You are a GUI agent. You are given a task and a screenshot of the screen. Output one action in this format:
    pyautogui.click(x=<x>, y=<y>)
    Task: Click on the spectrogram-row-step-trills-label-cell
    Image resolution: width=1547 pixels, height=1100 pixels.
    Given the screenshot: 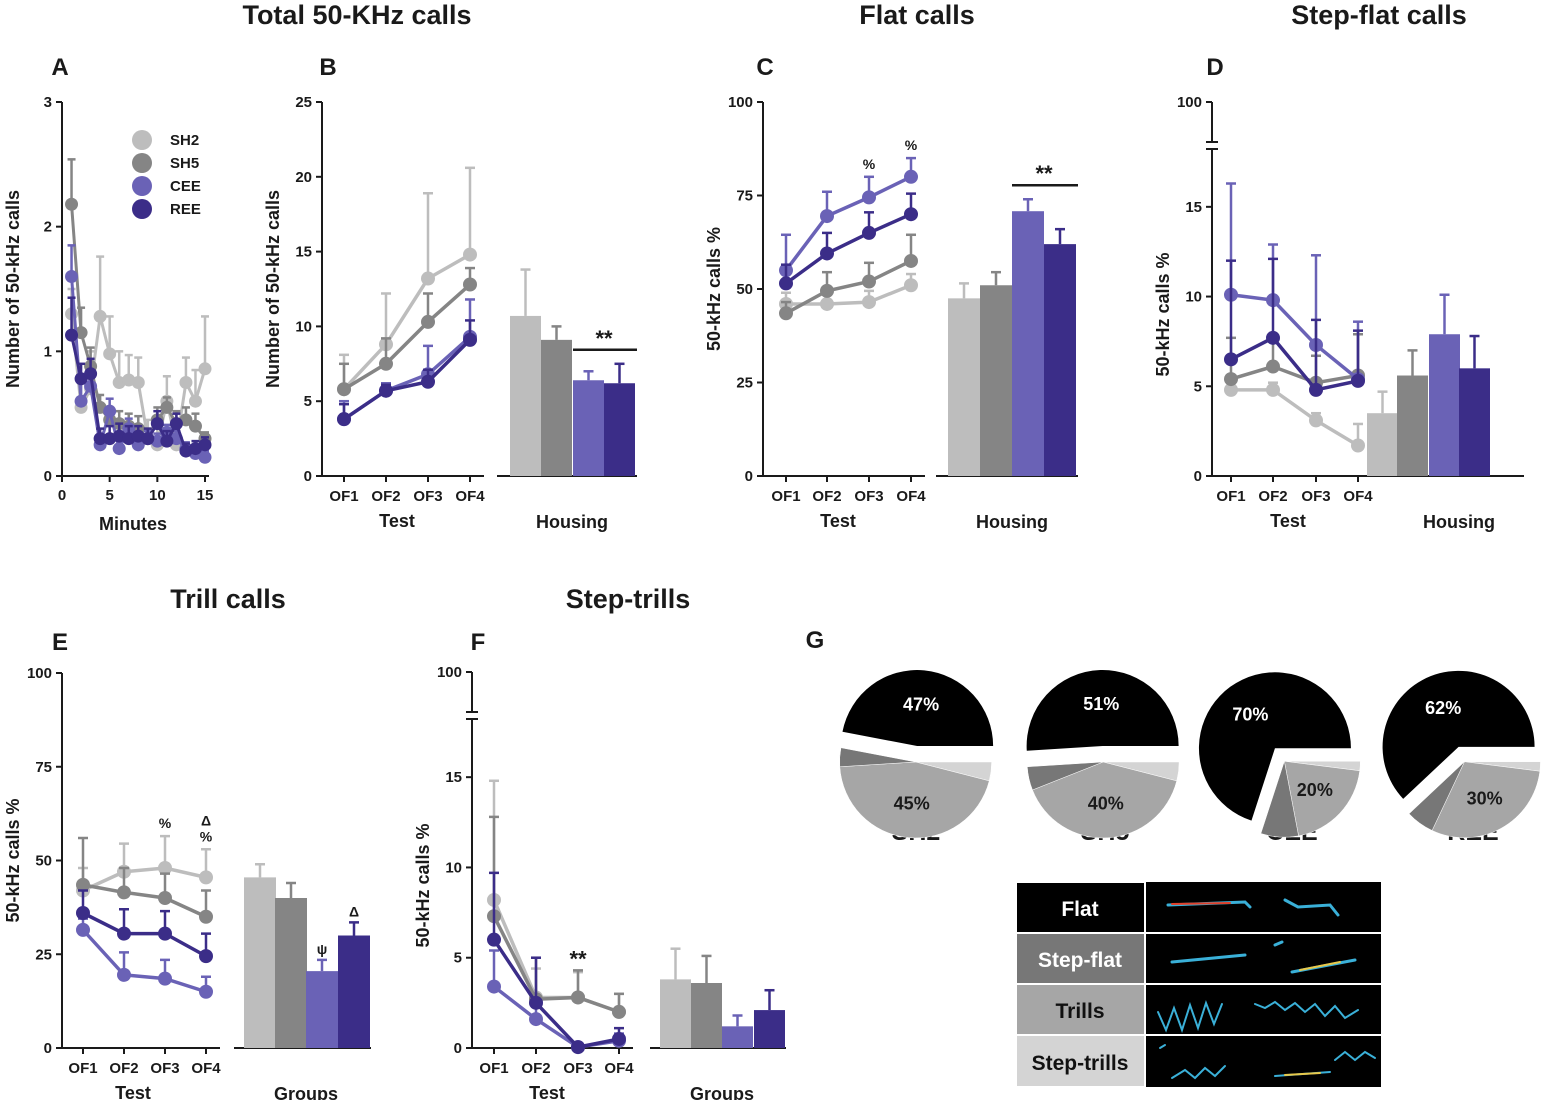 What is the action you would take?
    pyautogui.click(x=1080, y=1061)
    